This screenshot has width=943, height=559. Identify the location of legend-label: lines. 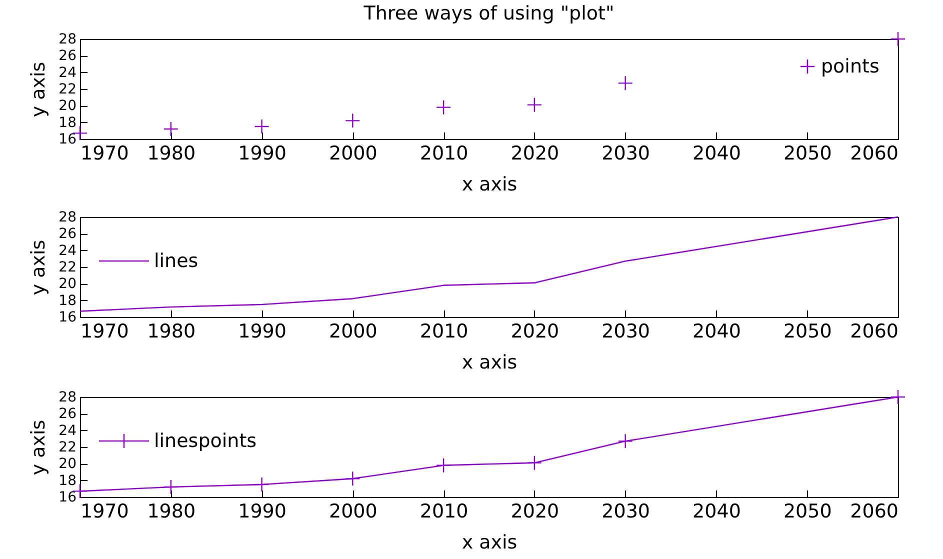
(176, 261).